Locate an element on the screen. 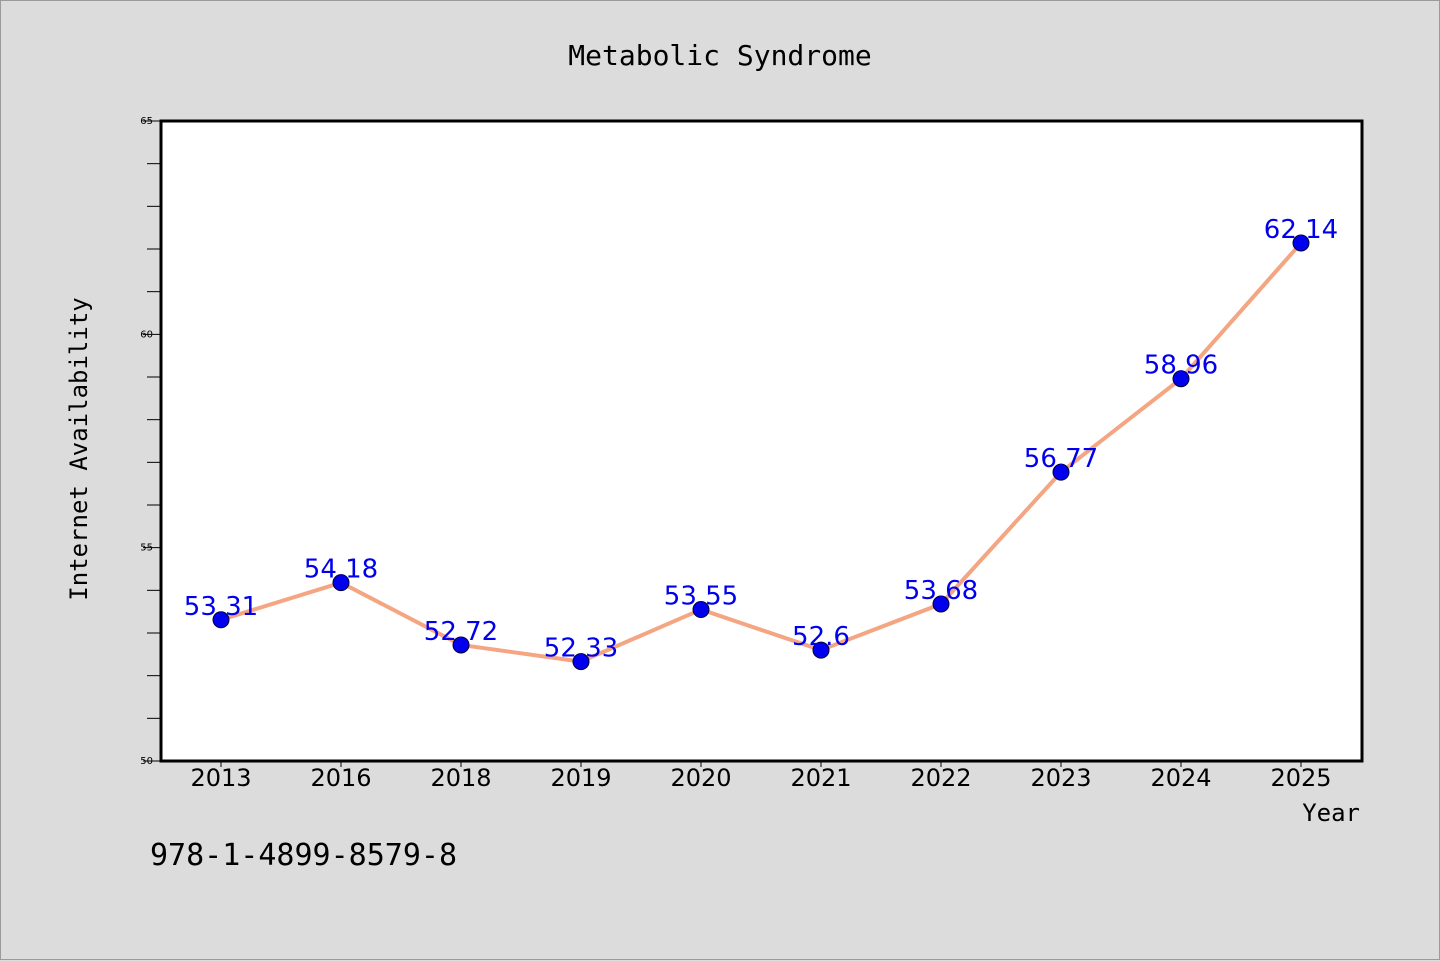 The image size is (1440, 961). y-axis: 50 55 60 65 is located at coordinates (150, 441).